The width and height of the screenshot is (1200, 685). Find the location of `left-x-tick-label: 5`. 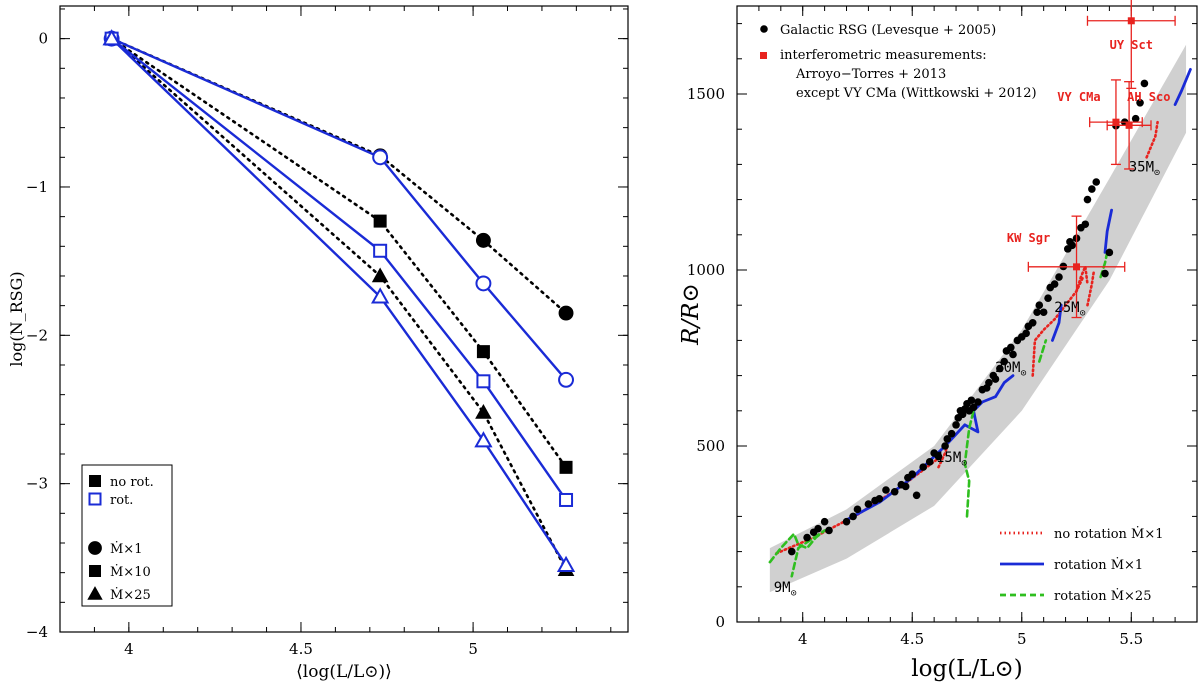

left-x-tick-label: 5 is located at coordinates (473, 649).